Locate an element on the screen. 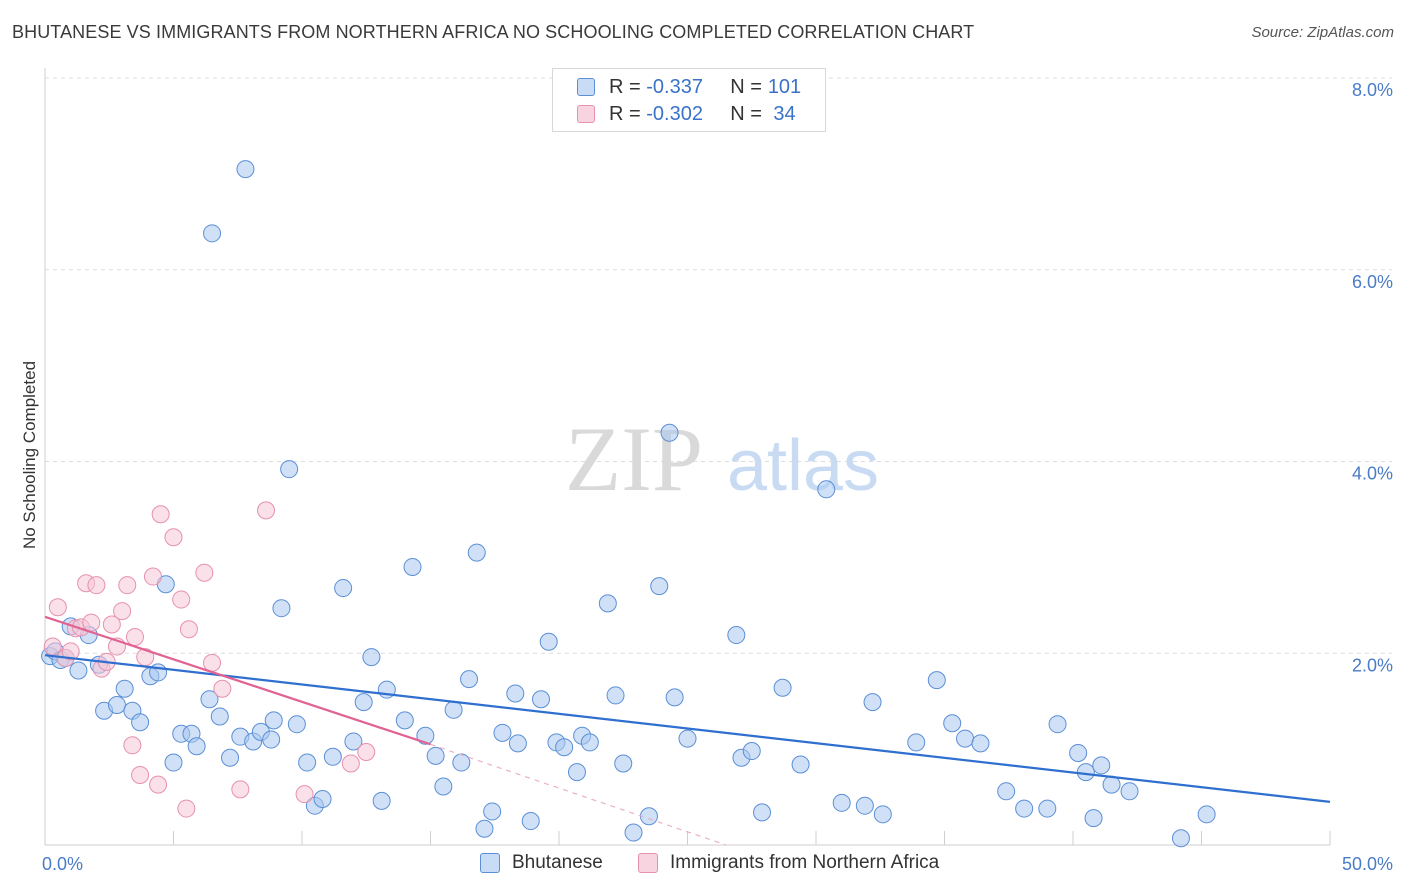  legend-r-value: -0.302 is located at coordinates (674, 113).